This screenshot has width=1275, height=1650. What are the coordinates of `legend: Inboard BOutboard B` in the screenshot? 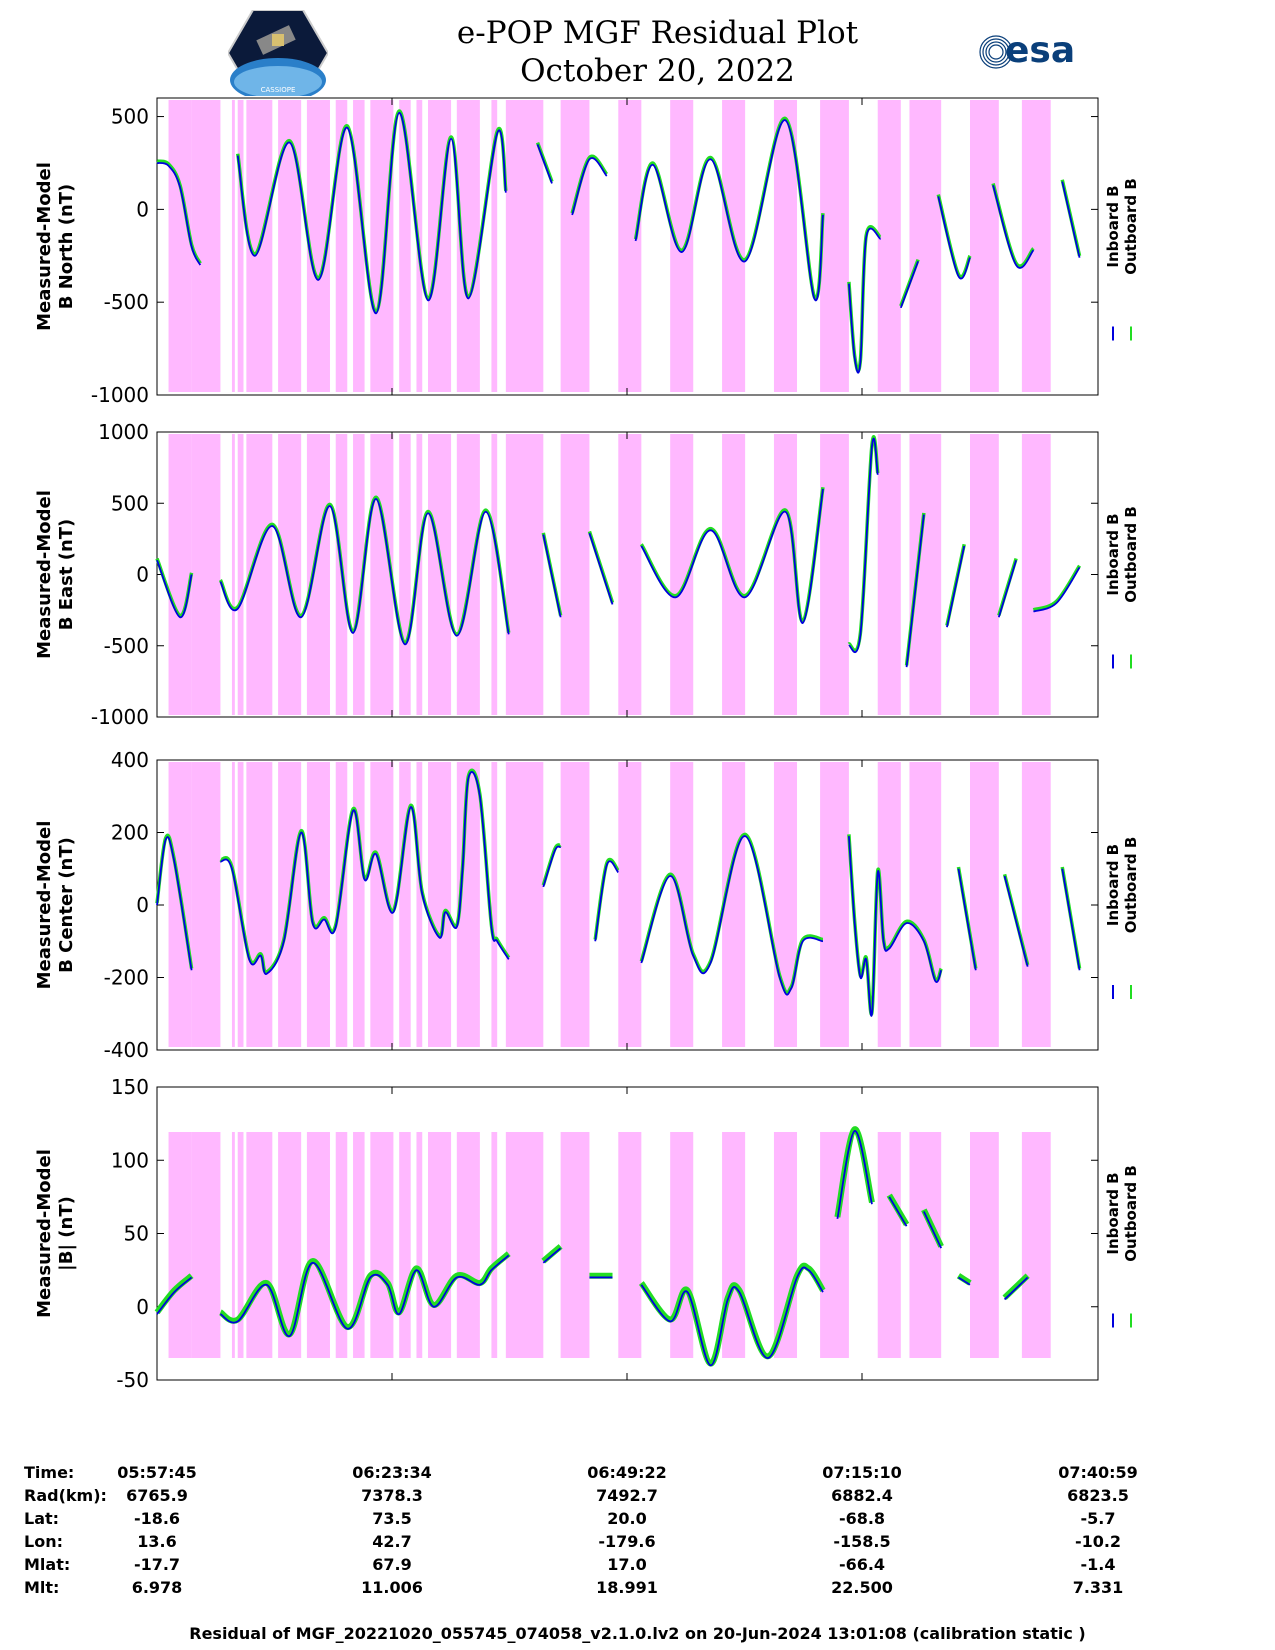 It's located at (1122, 554).